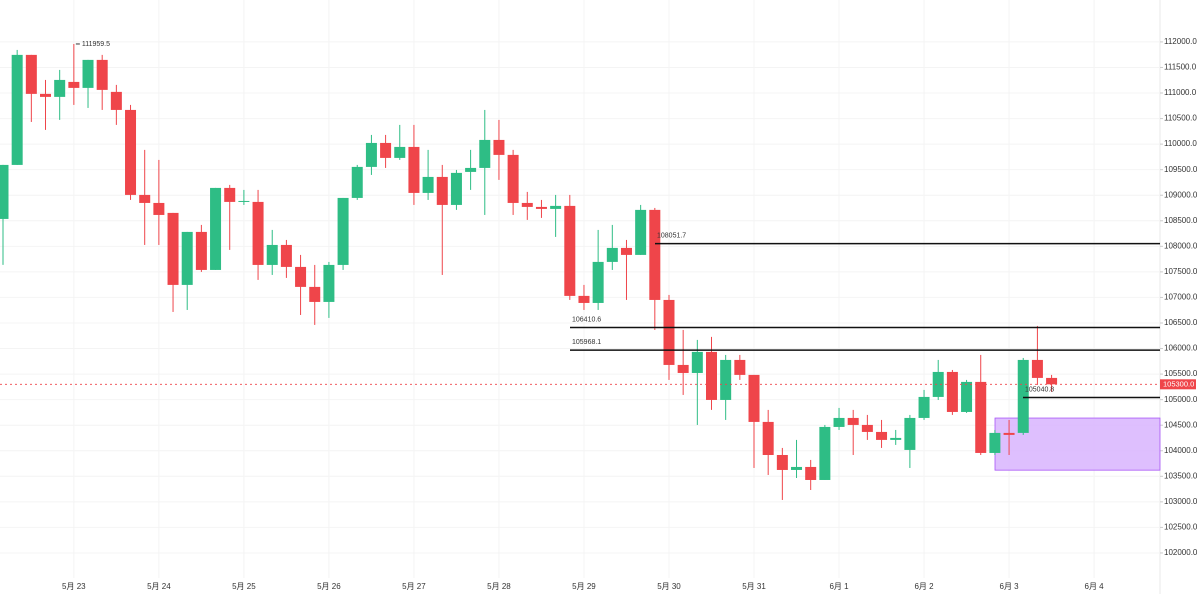  I want to click on last-price-tag, so click(1178, 384).